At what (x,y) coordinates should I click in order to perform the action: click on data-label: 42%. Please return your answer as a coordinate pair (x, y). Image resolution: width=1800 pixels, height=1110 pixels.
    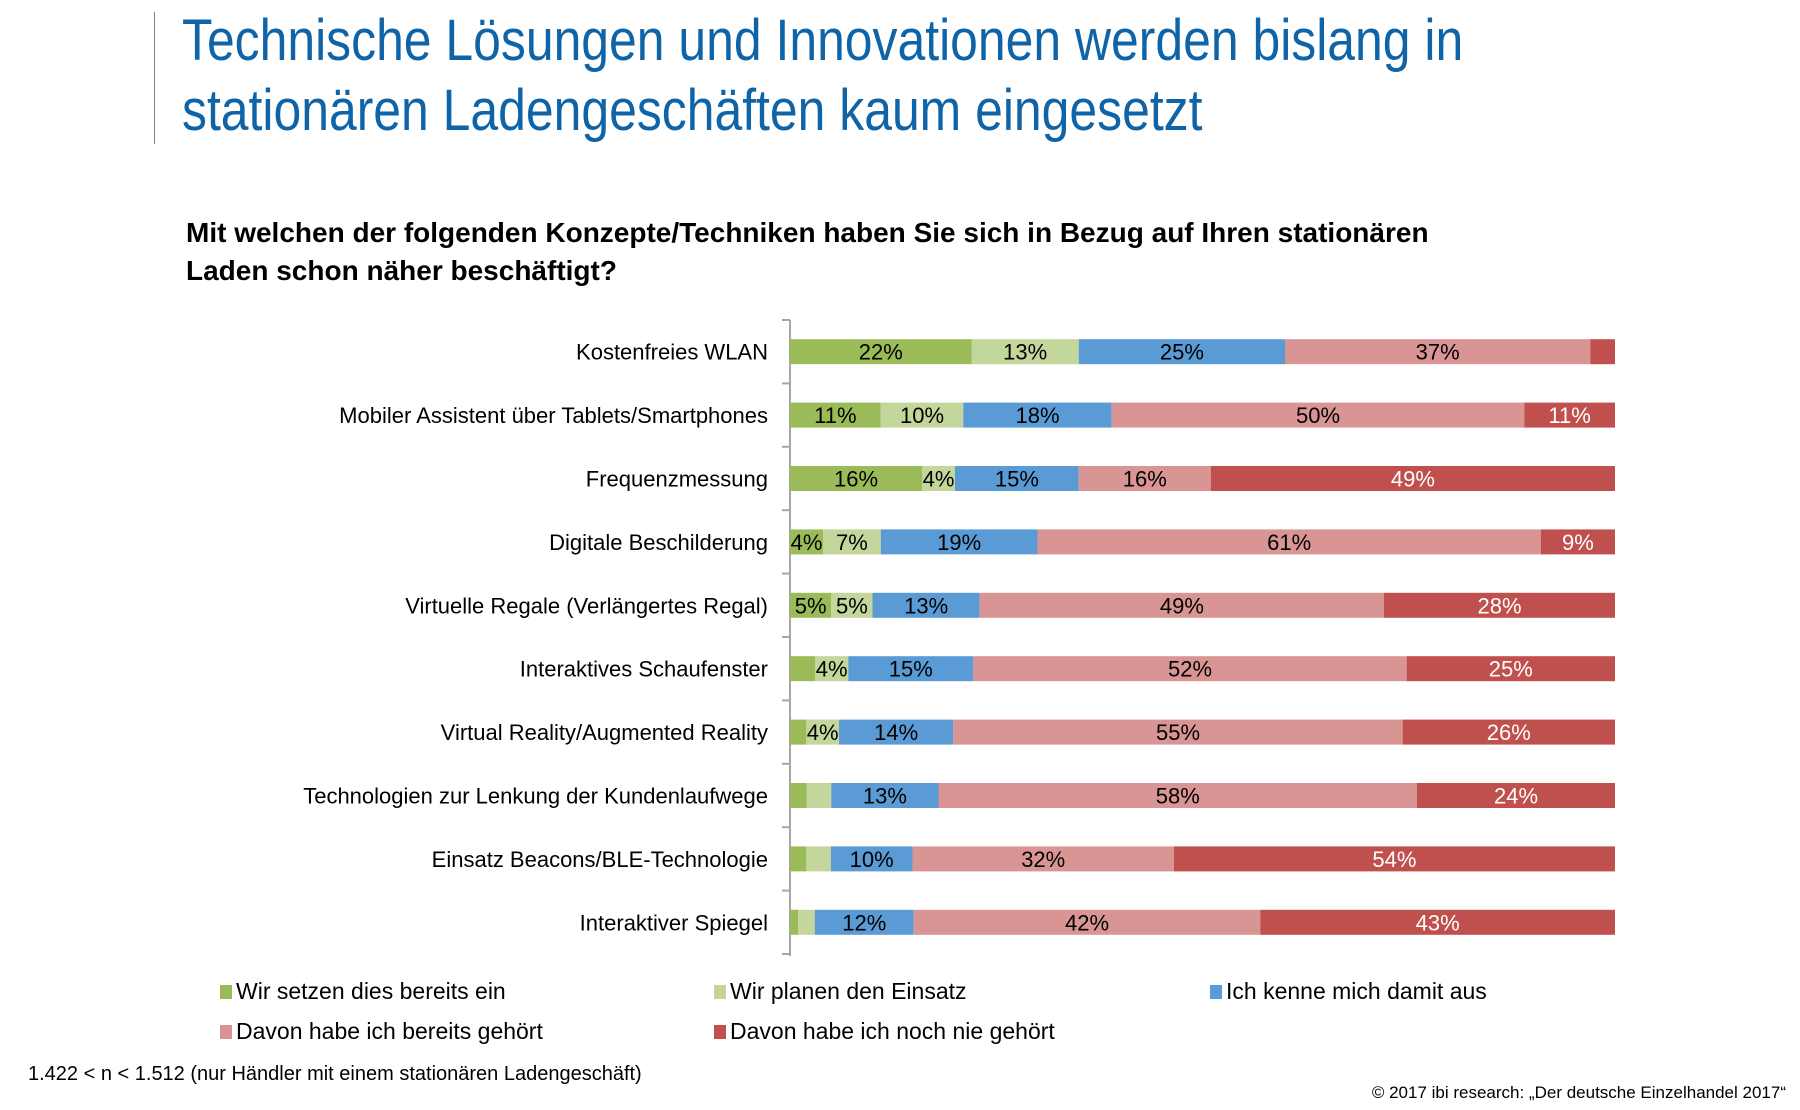
    Looking at the image, I should click on (1087, 922).